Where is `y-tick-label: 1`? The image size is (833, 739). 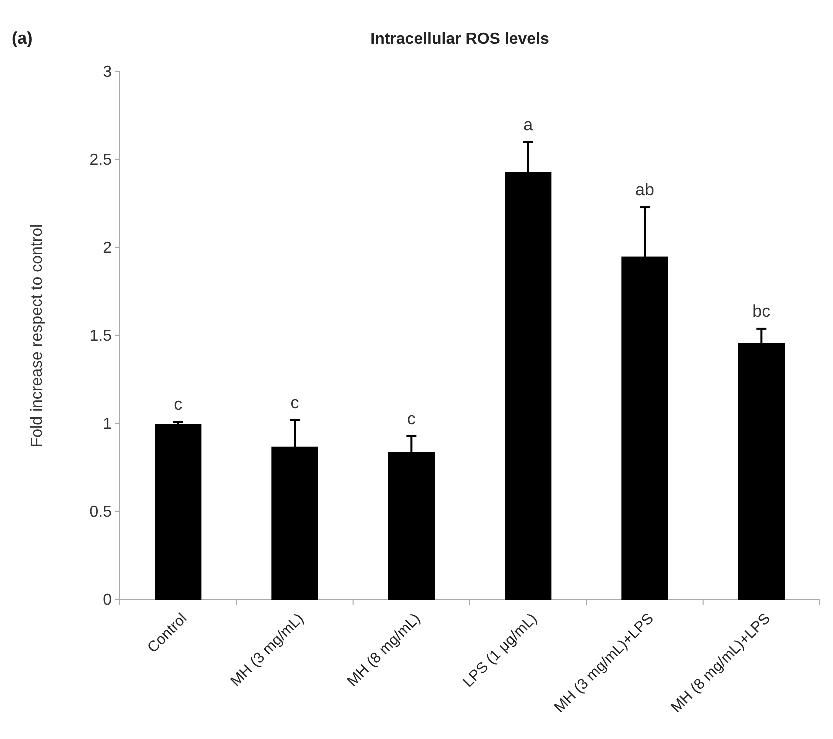 y-tick-label: 1 is located at coordinates (107, 425).